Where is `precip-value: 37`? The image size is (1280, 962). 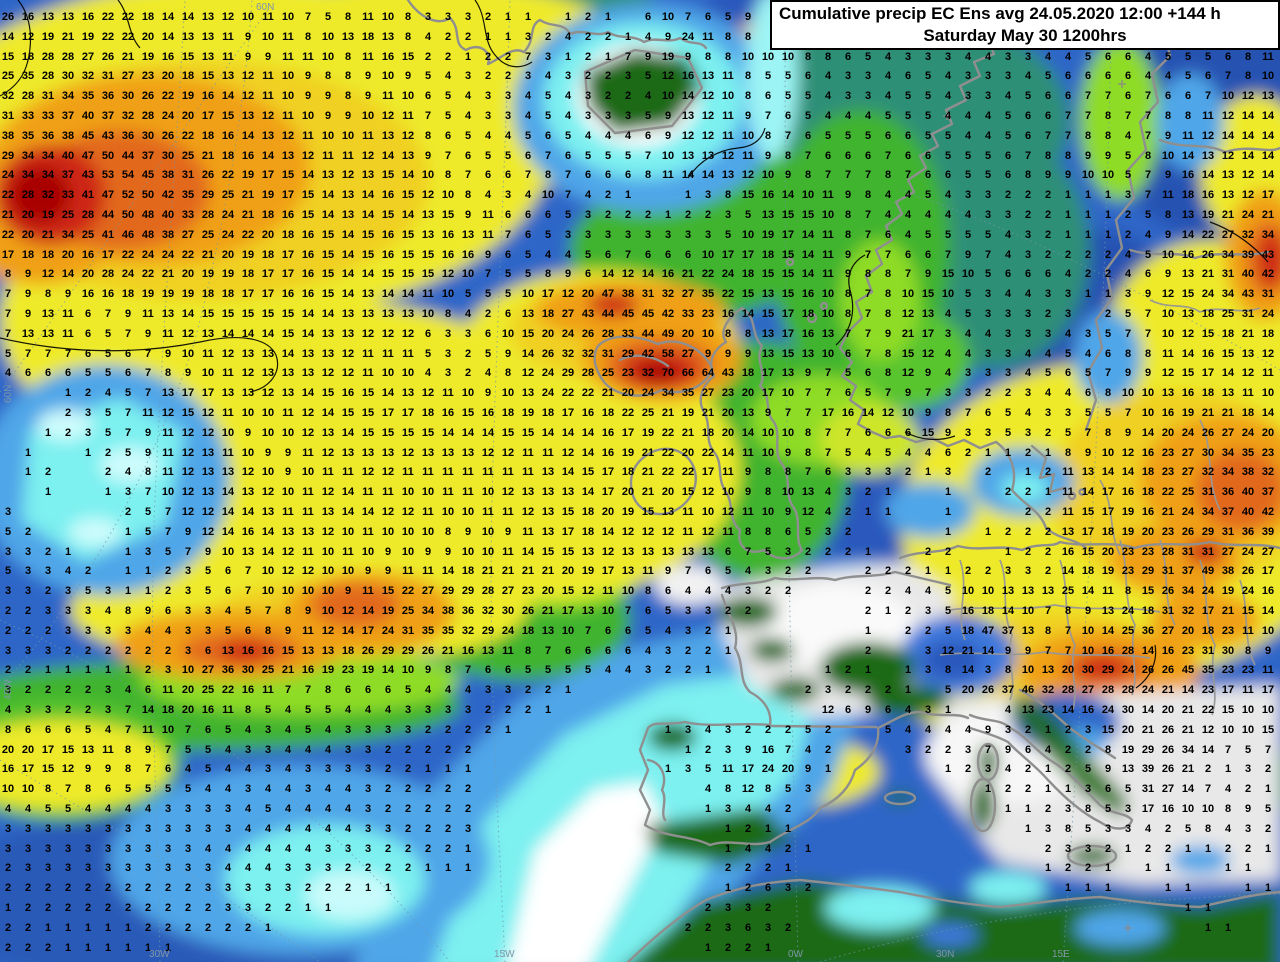
precip-value: 37 is located at coordinates (1008, 630).